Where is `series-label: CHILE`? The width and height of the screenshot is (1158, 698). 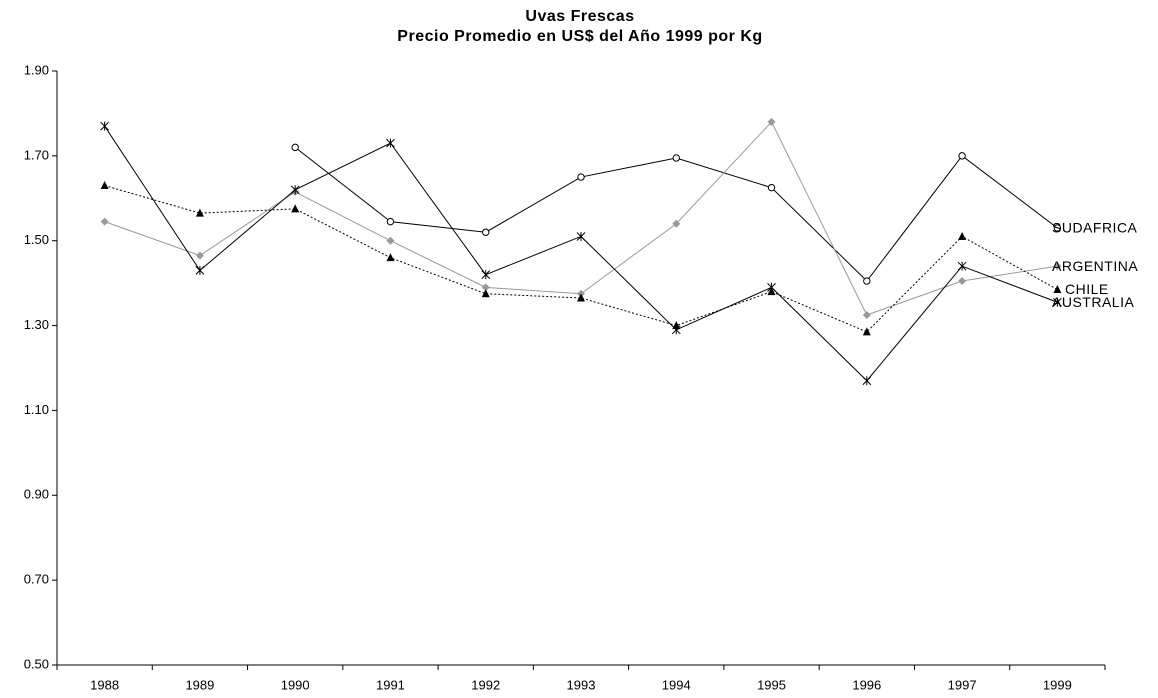 series-label: CHILE is located at coordinates (1087, 289).